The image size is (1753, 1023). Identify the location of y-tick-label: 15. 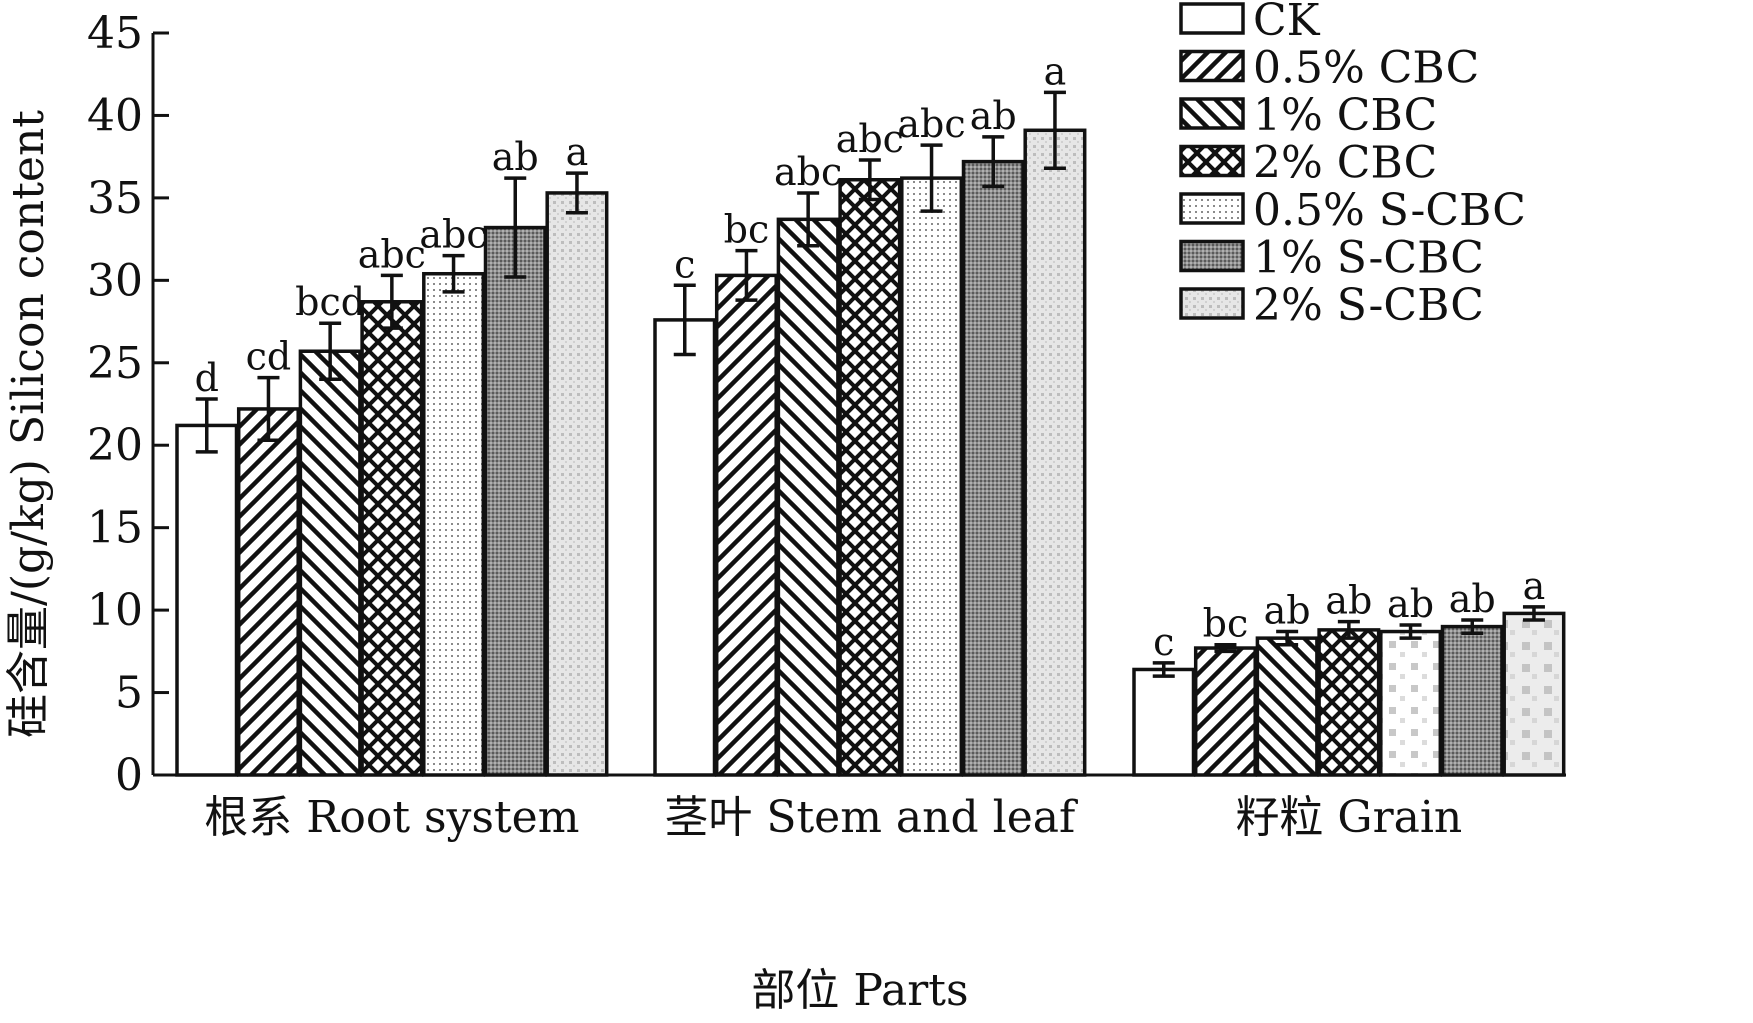
(115, 528).